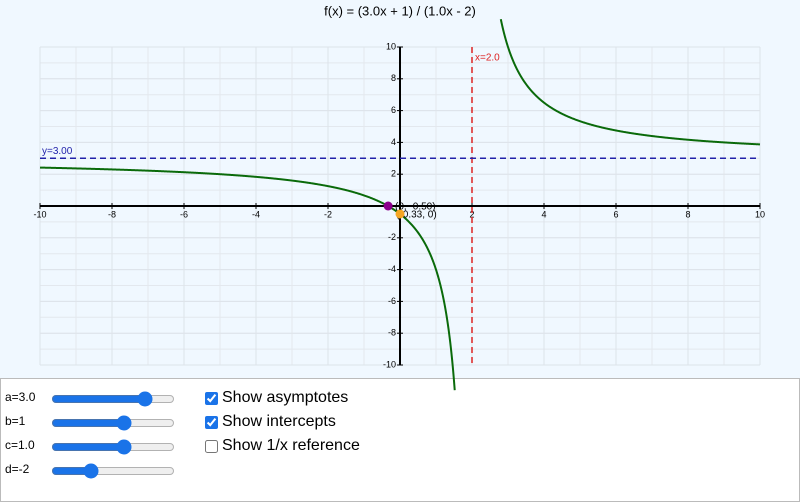 The width and height of the screenshot is (800, 502). I want to click on checkbox-label: Show asymptotes, so click(285, 397).